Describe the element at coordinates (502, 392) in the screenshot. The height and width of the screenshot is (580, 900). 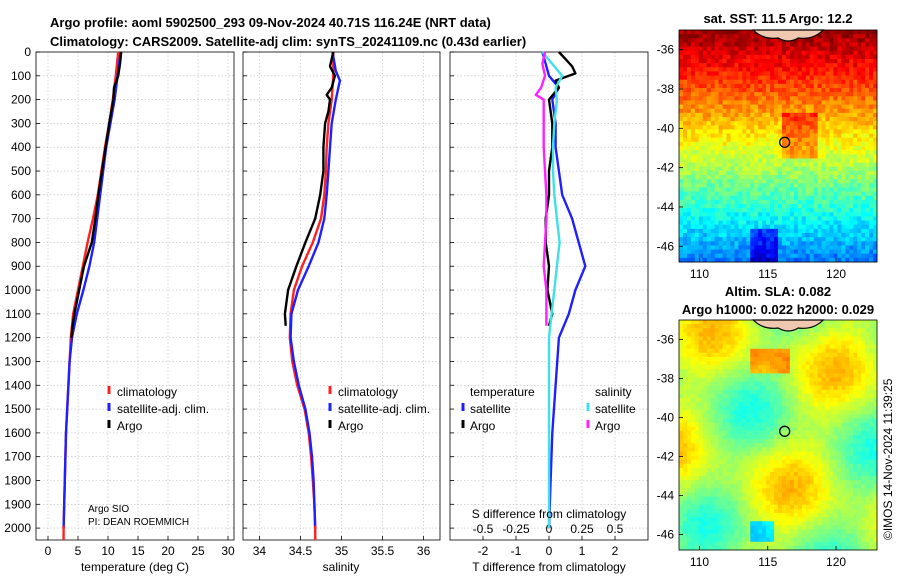
I see `legend-header-temperature: temperature` at that location.